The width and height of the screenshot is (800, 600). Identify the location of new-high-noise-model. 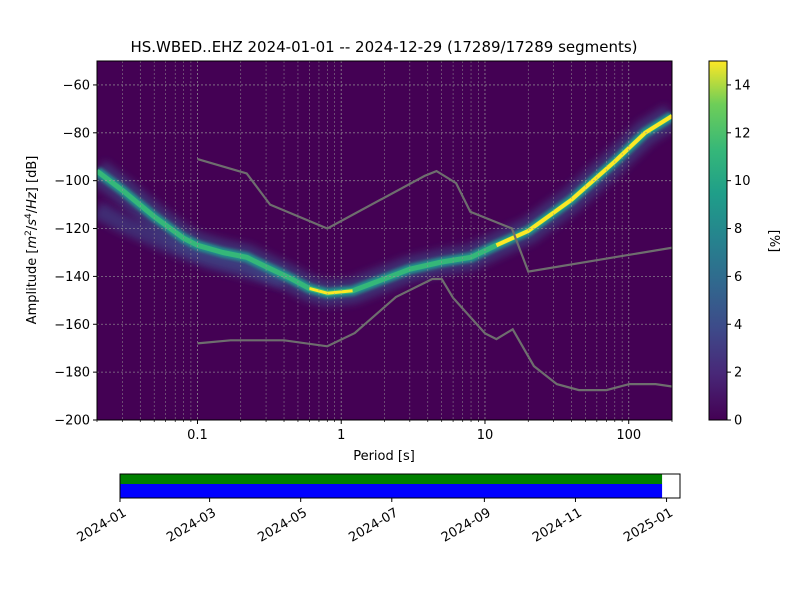
(434, 215).